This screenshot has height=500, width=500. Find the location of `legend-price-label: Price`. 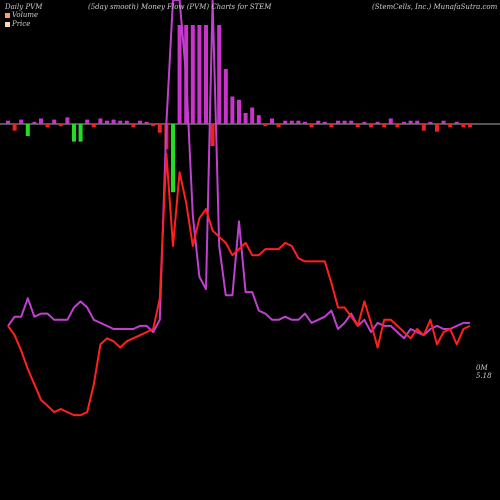

legend-price-label: Price is located at coordinates (21, 24).